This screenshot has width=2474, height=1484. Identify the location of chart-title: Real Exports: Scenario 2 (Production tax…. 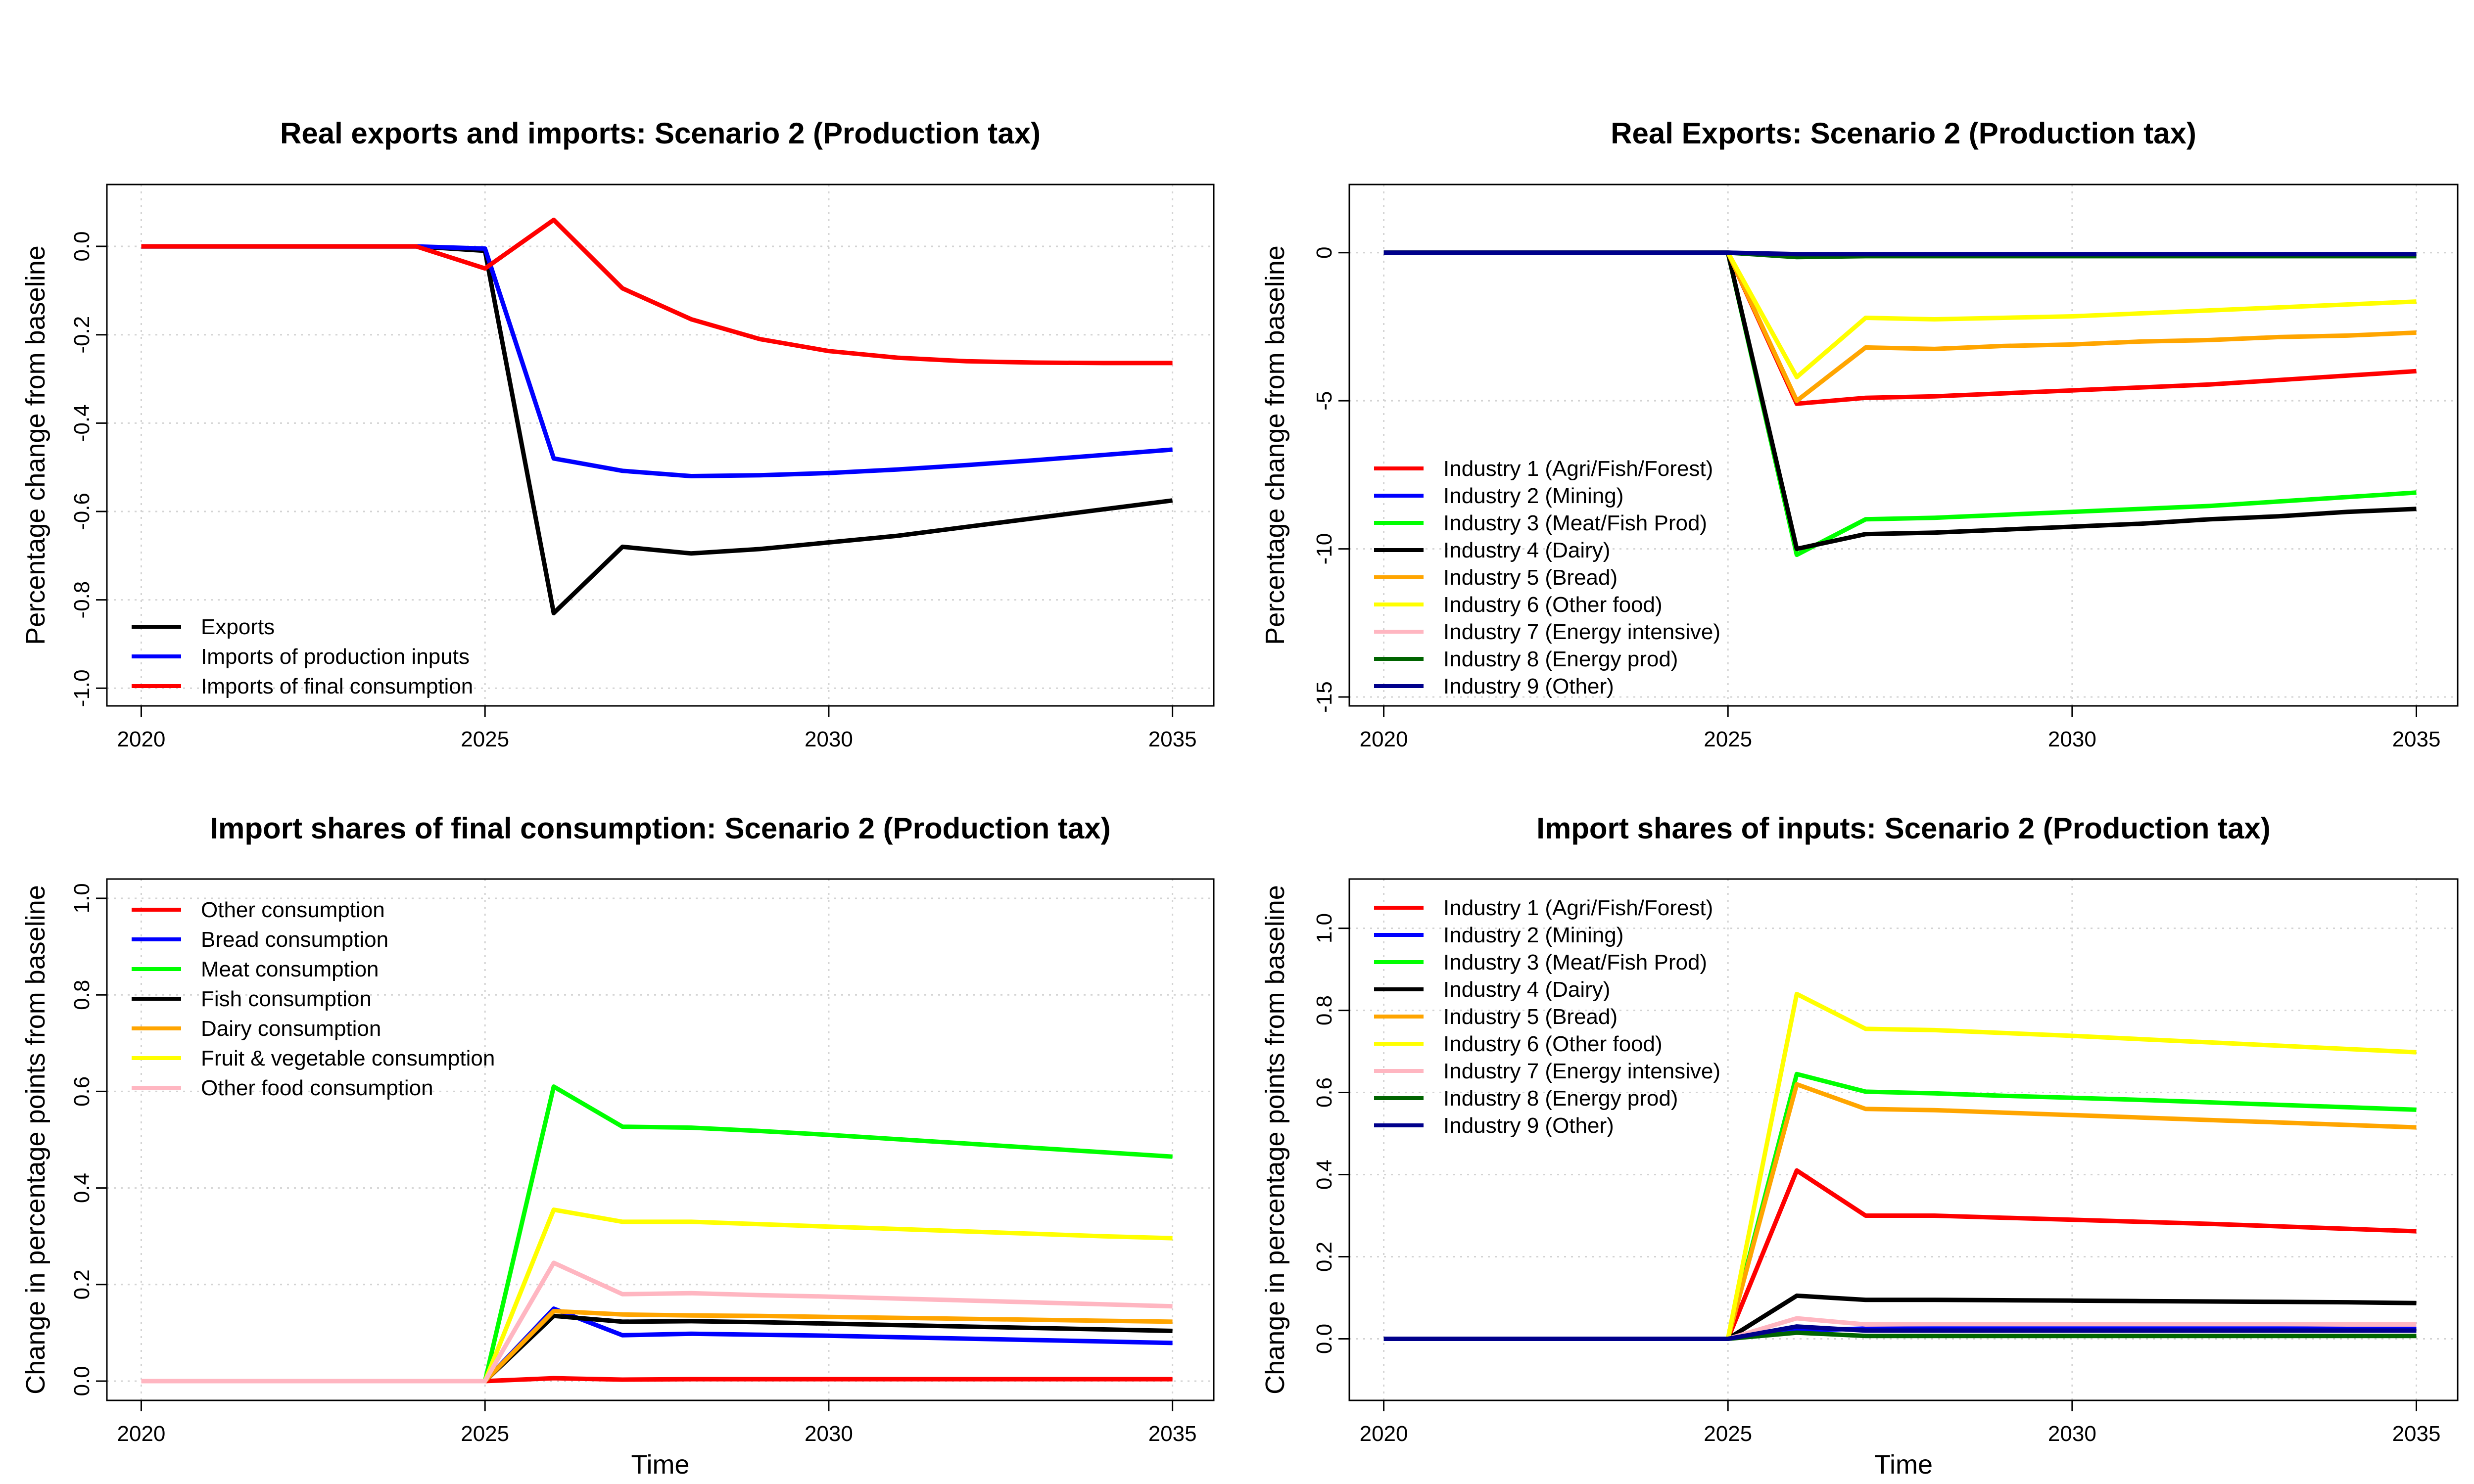
(1904, 133).